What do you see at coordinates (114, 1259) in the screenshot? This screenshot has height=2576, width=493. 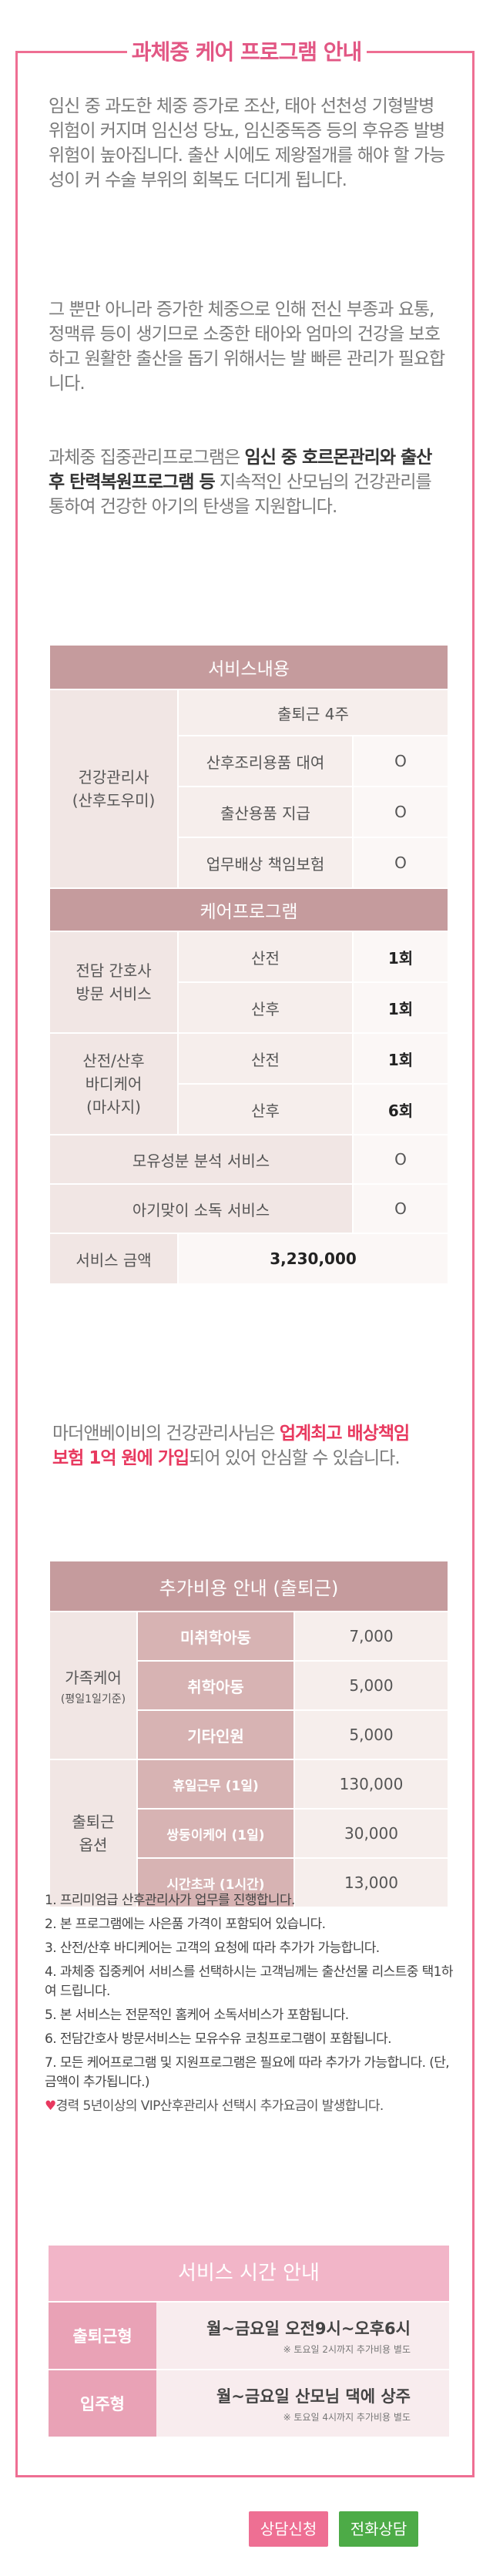 I see `price-label: 서비스 금액` at bounding box center [114, 1259].